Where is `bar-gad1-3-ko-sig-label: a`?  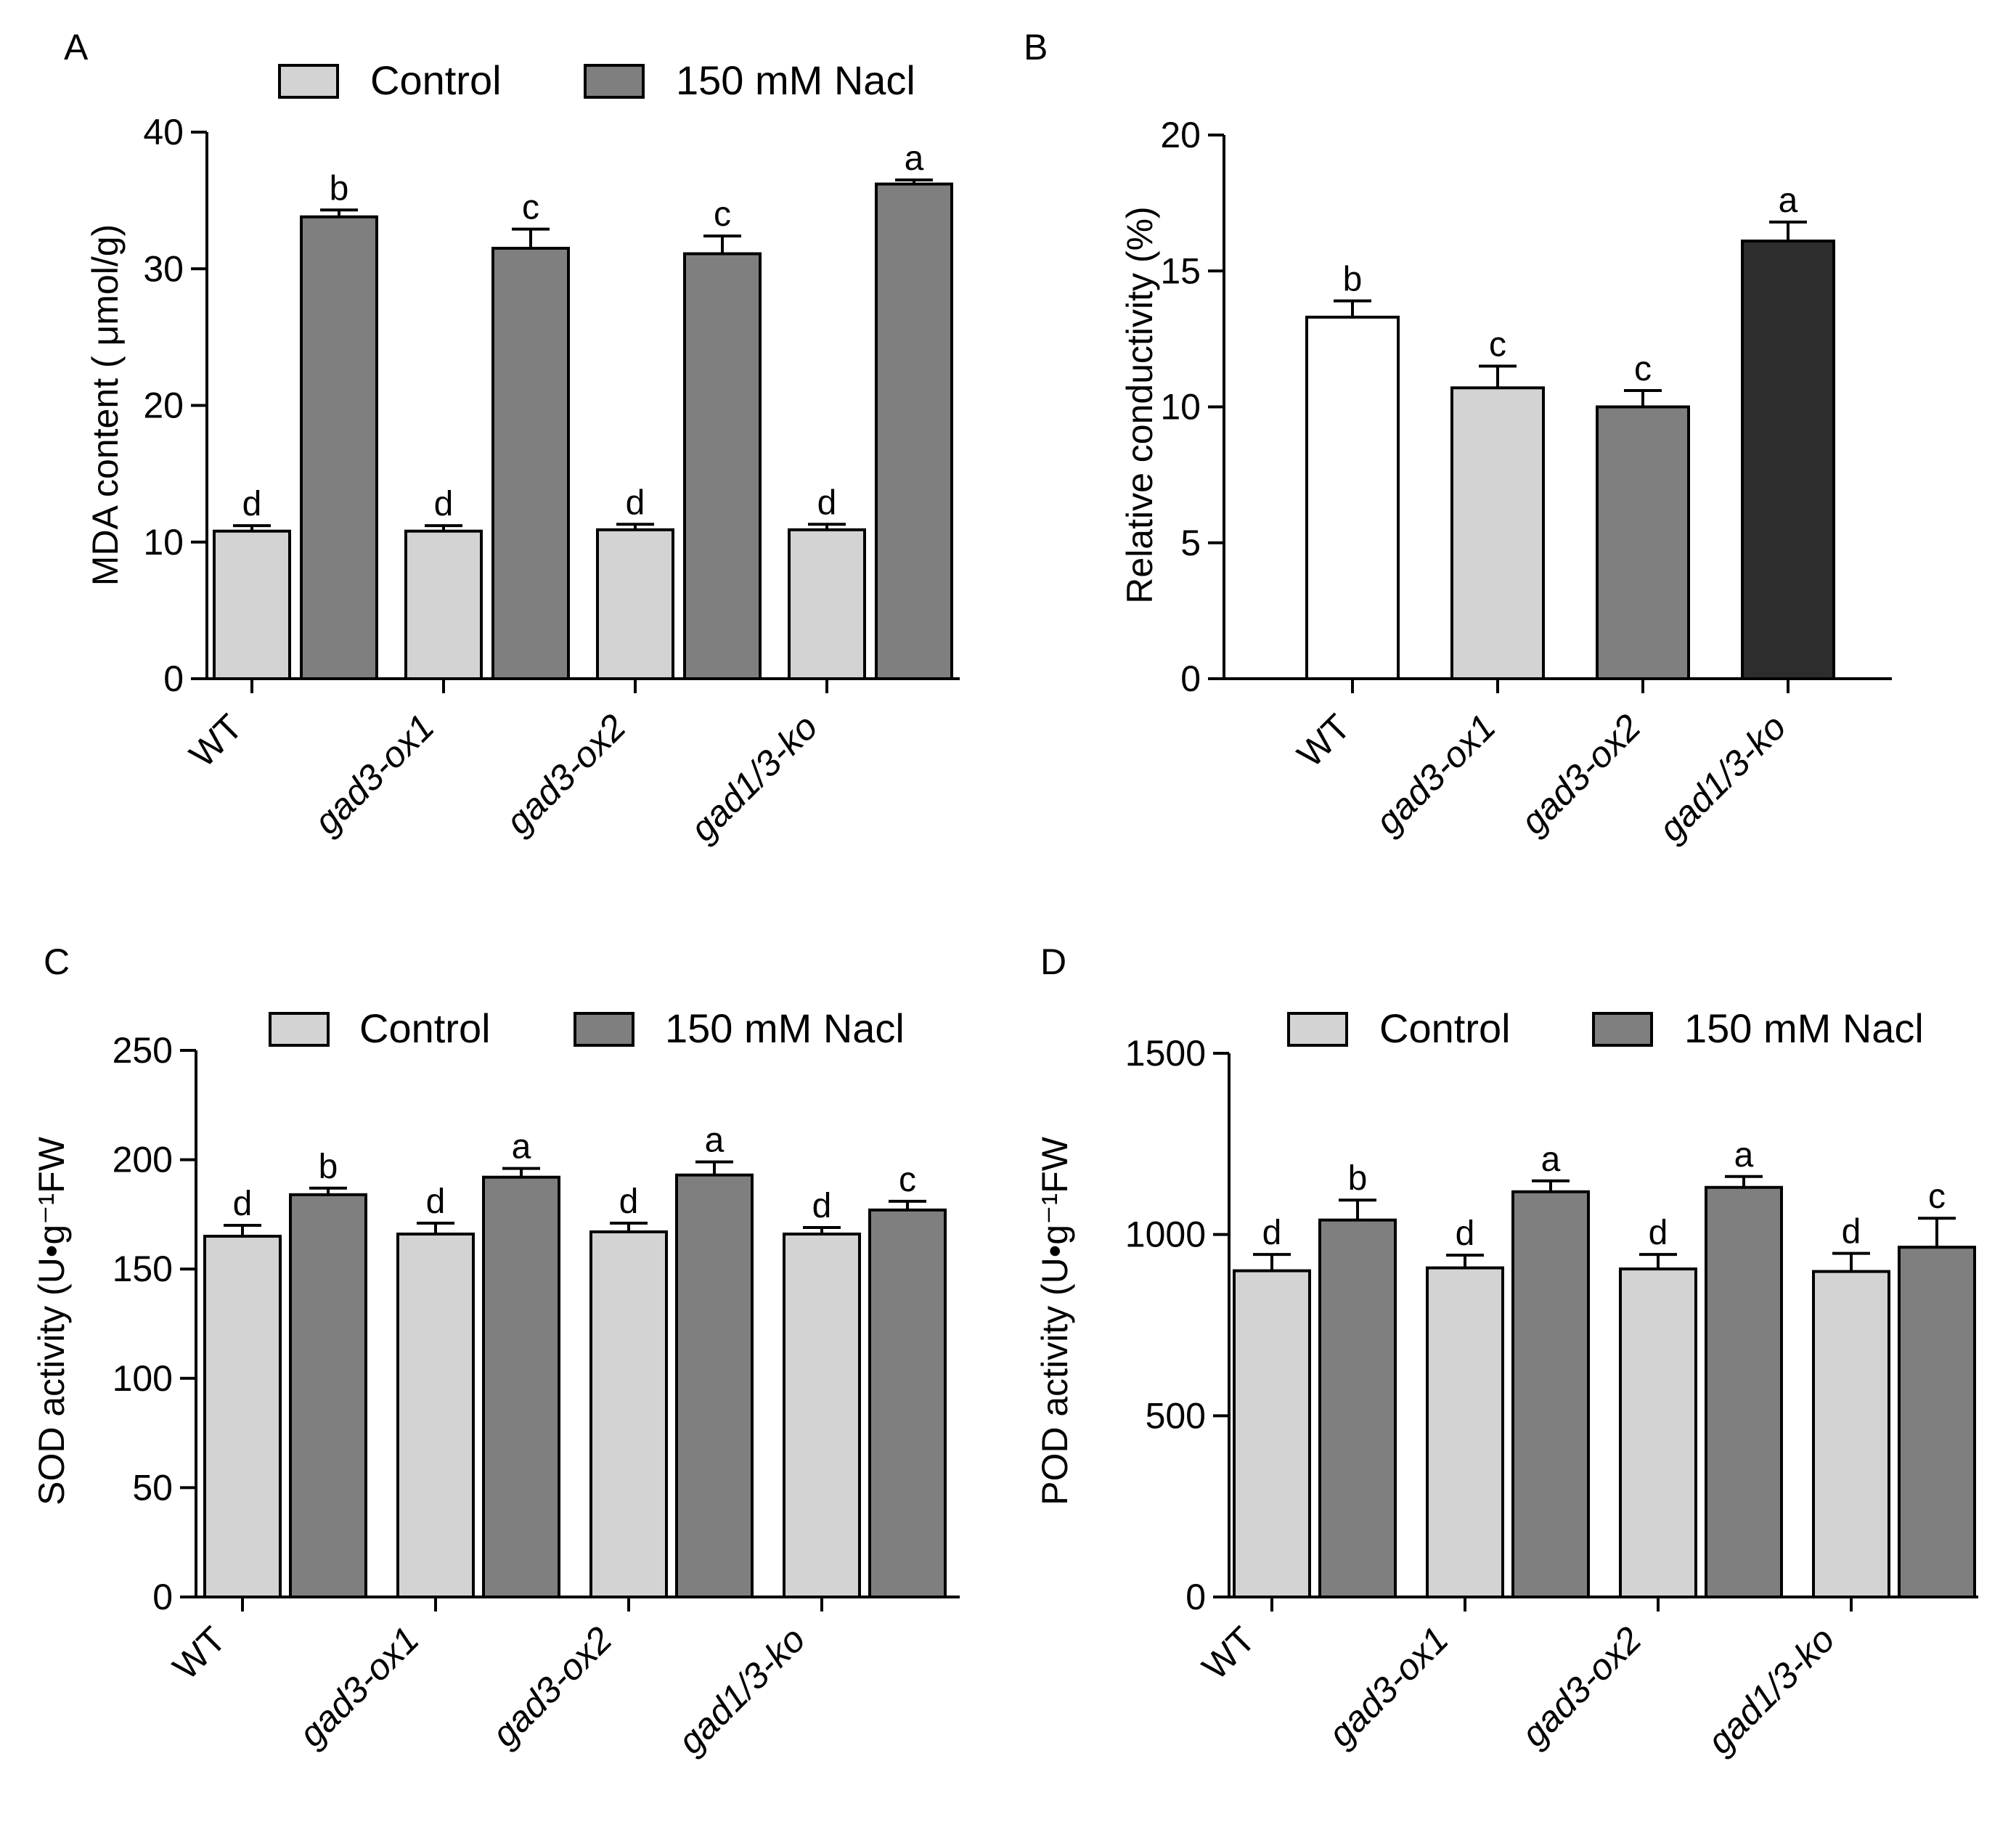
bar-gad1-3-ko-sig-label: a is located at coordinates (1789, 200).